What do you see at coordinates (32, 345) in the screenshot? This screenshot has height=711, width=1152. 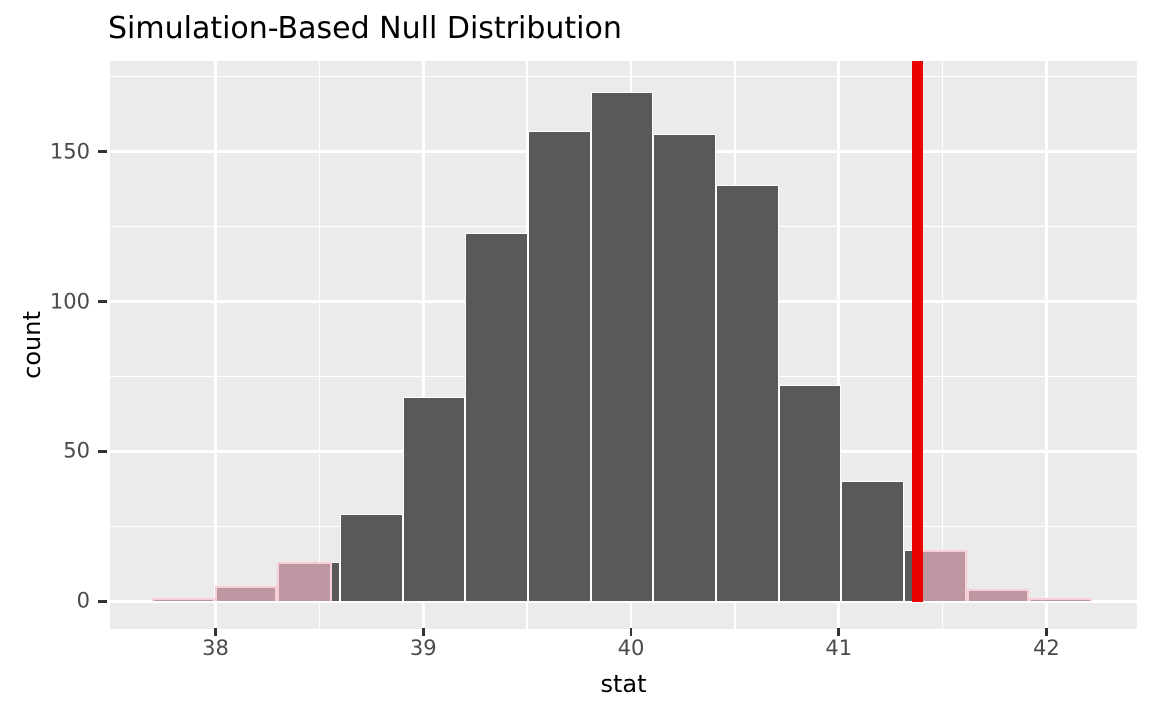 I see `y-axis-title: count` at bounding box center [32, 345].